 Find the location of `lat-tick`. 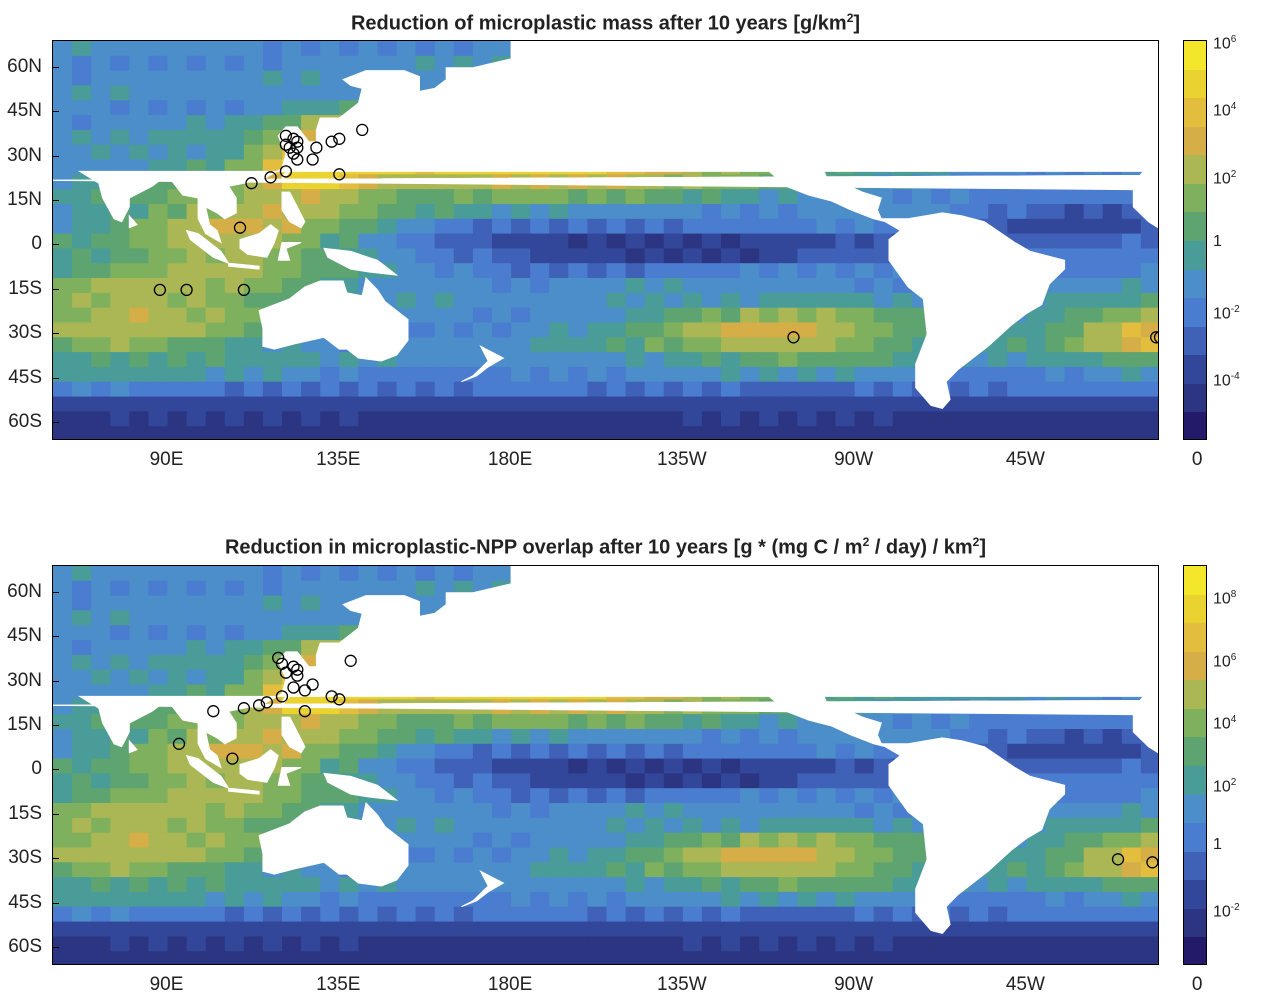

lat-tick is located at coordinates (56, 592).